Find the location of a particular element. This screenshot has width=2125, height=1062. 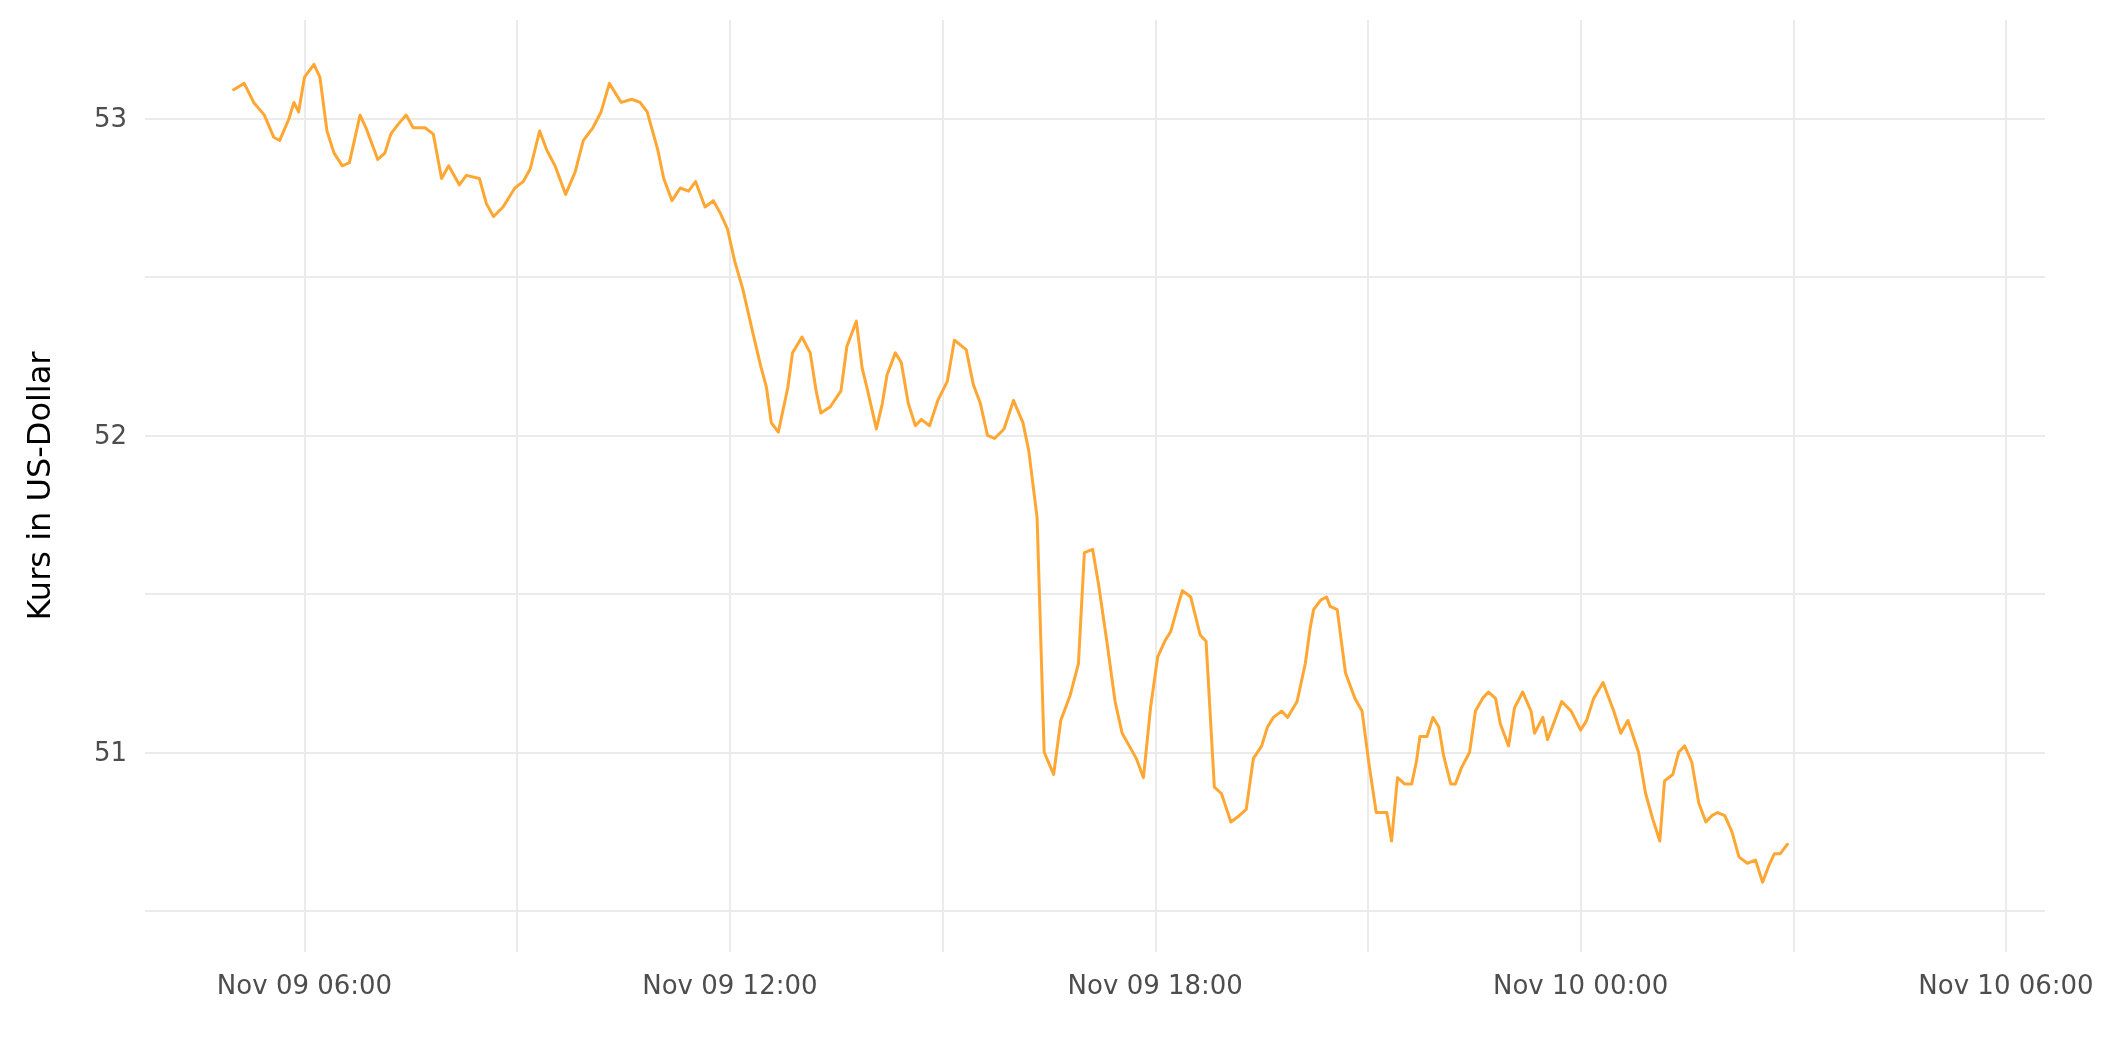

x-tick-label: Nov 09 18:00 is located at coordinates (1155, 985).